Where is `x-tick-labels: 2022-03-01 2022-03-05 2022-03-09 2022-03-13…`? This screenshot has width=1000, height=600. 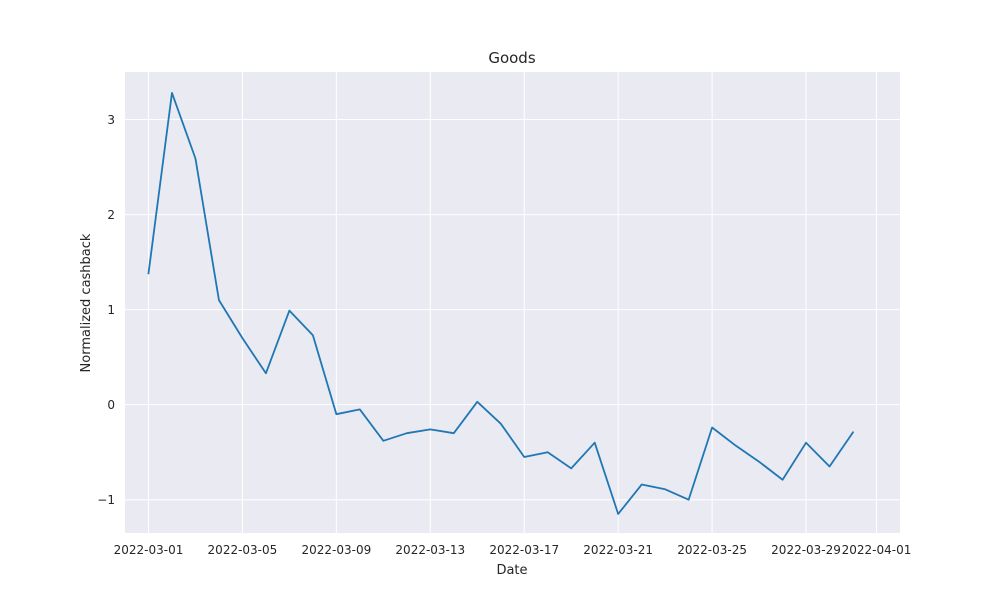 x-tick-labels: 2022-03-01 2022-03-05 2022-03-09 2022-03-13… is located at coordinates (513, 550).